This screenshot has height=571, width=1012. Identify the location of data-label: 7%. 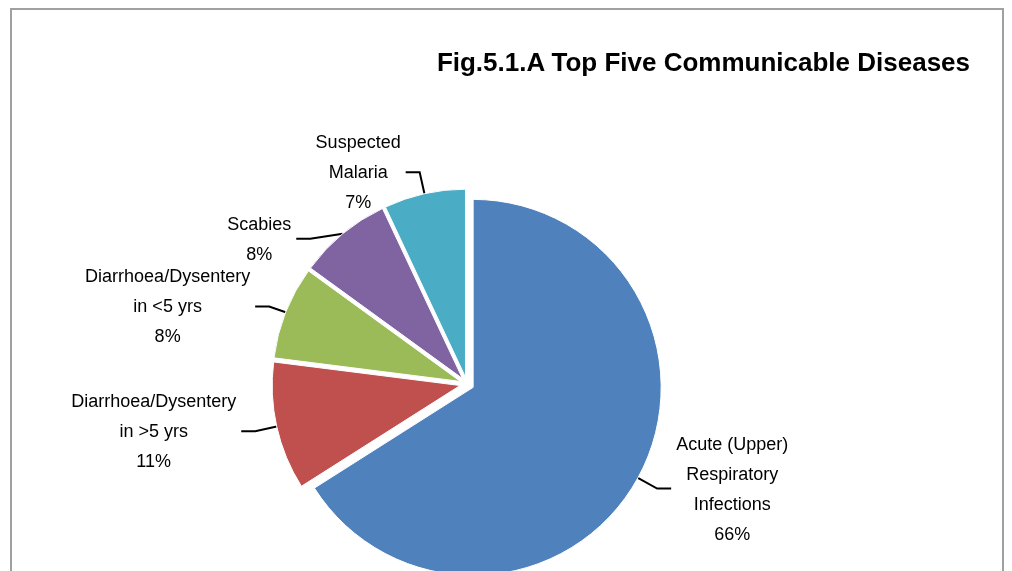
(358, 202).